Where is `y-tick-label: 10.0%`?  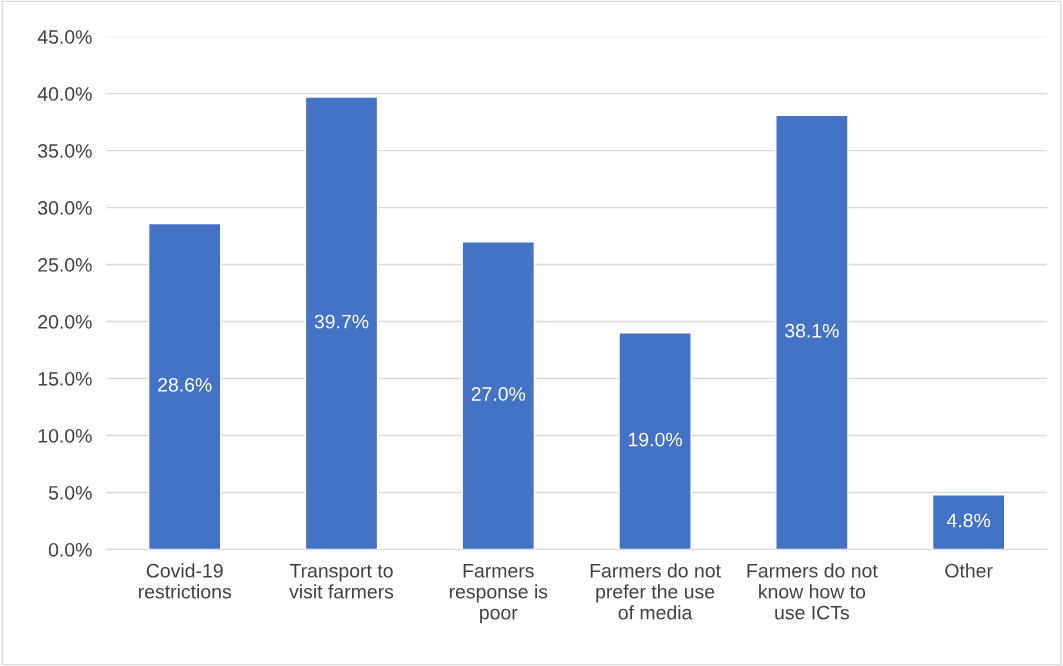 y-tick-label: 10.0% is located at coordinates (65, 435).